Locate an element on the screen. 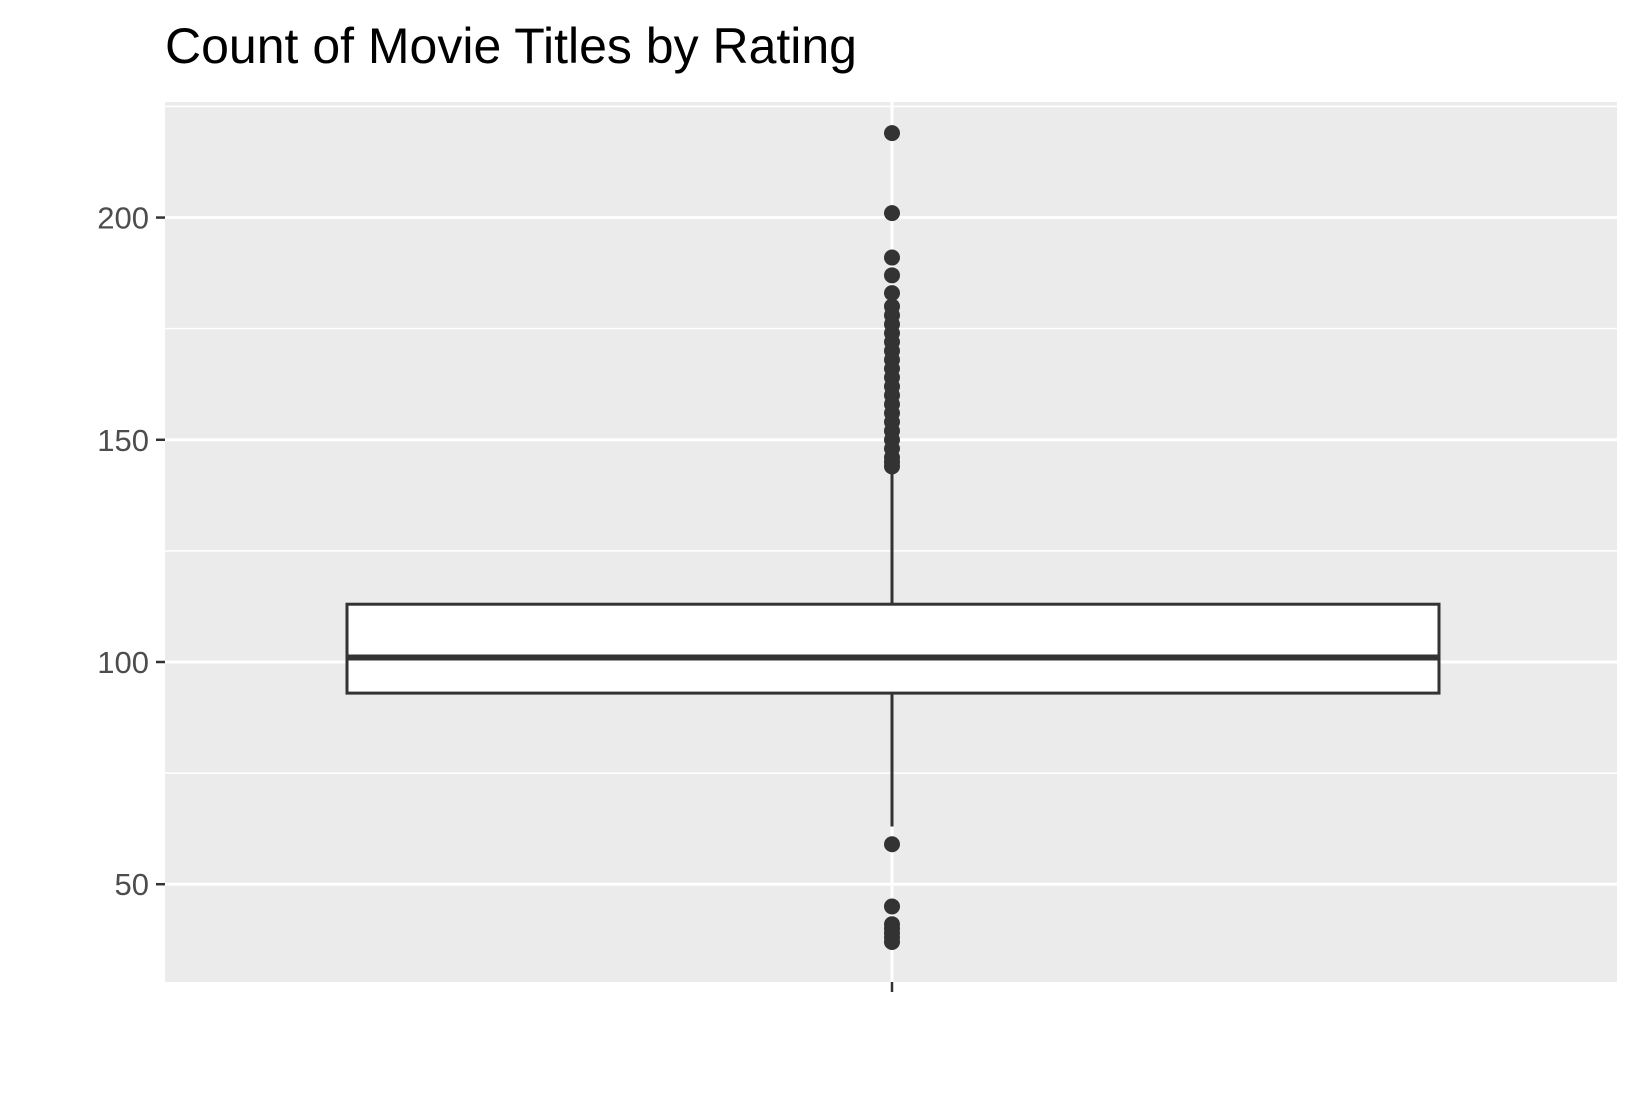  y-tick-label: 100 is located at coordinates (123, 662).